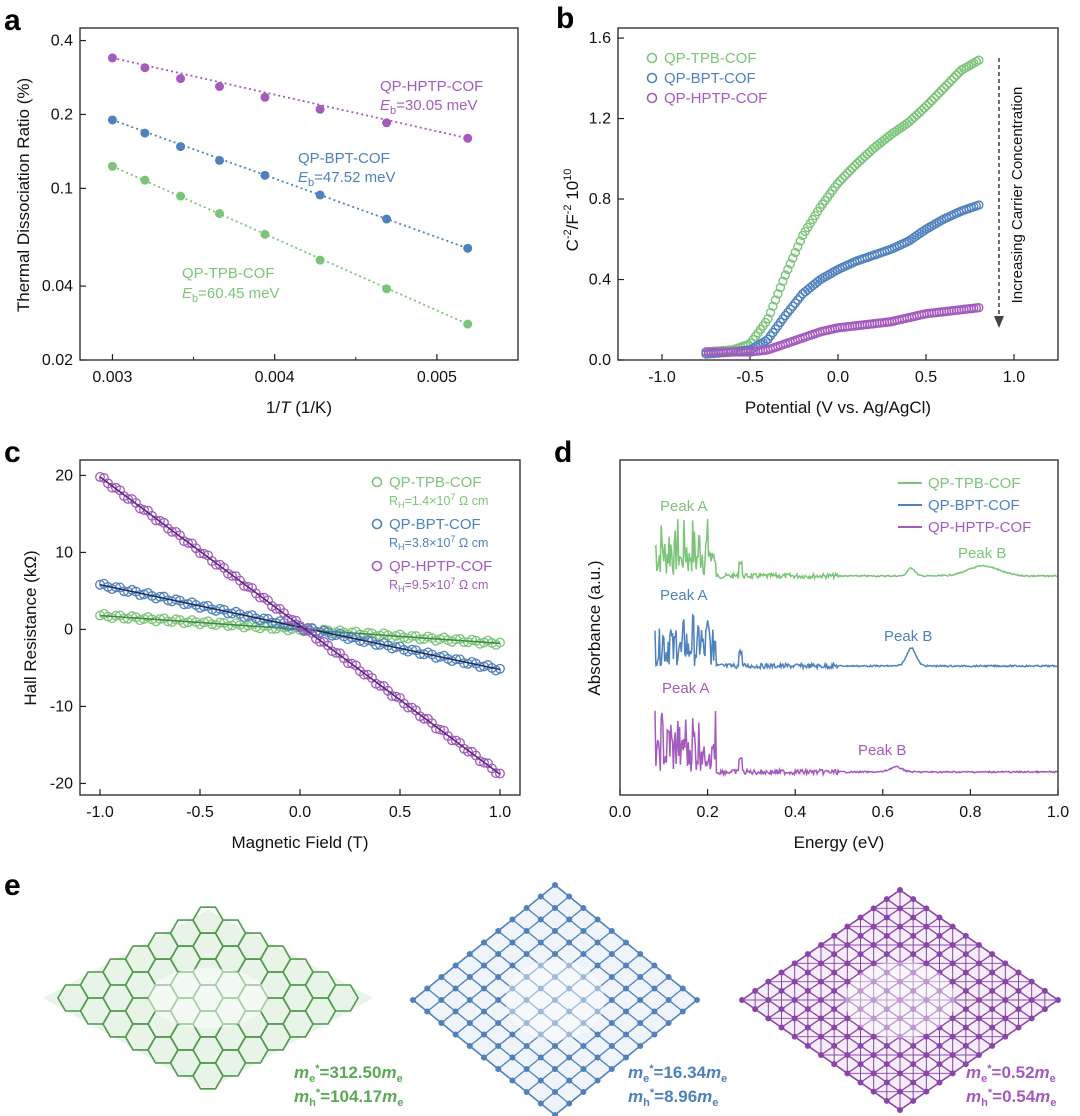 The image size is (1080, 1116). Describe the element at coordinates (842, 207) in the screenshot. I see `panel-b-points` at that location.